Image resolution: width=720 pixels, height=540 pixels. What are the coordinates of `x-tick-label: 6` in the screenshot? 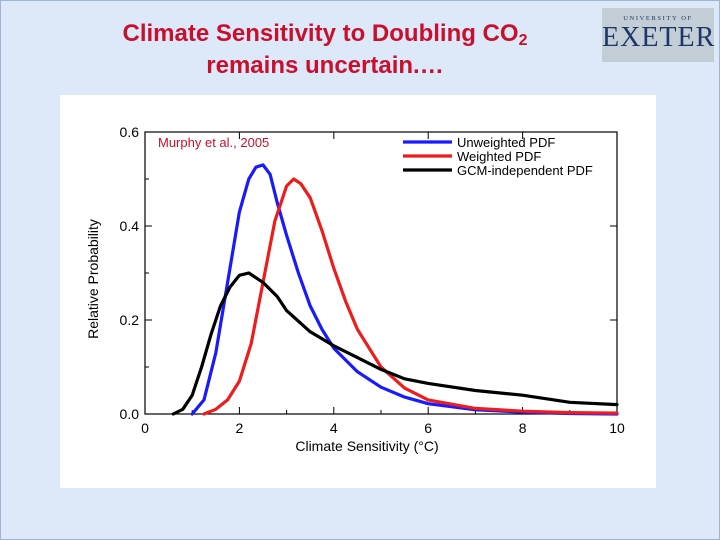 It's located at (428, 428).